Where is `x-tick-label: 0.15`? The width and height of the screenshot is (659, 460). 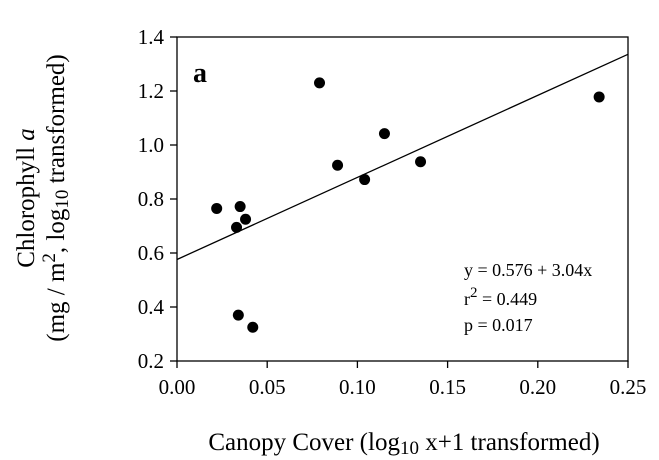
x-tick-label: 0.15 is located at coordinates (447, 387).